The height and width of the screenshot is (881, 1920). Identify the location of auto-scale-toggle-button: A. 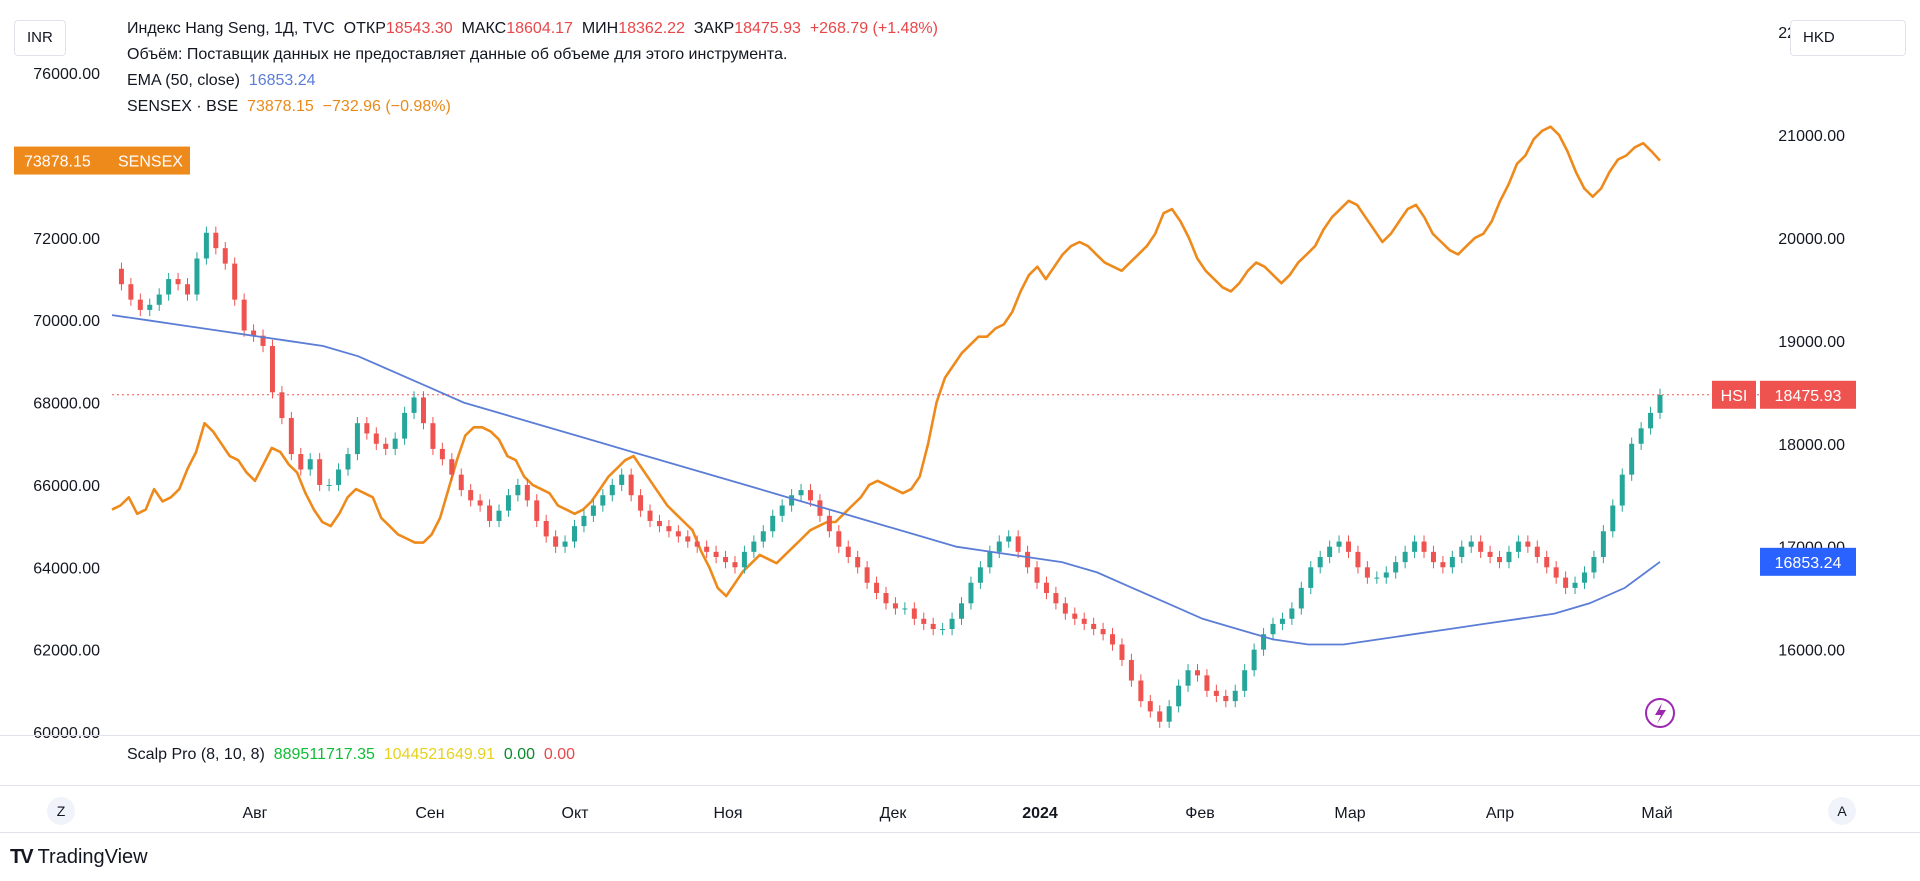
(1842, 811).